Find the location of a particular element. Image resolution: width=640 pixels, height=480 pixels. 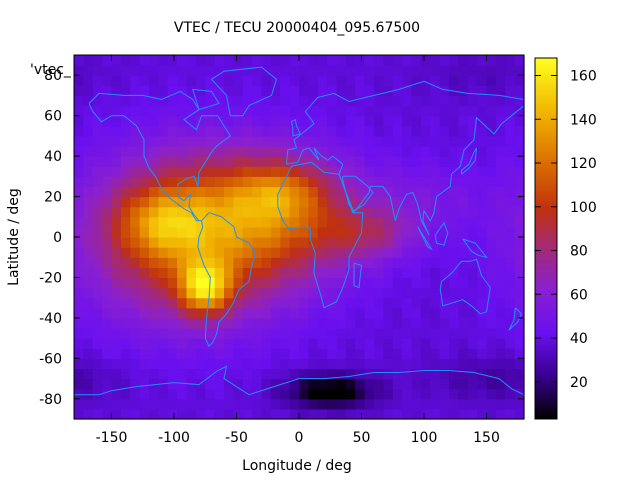

coastline-australia is located at coordinates (465, 286).